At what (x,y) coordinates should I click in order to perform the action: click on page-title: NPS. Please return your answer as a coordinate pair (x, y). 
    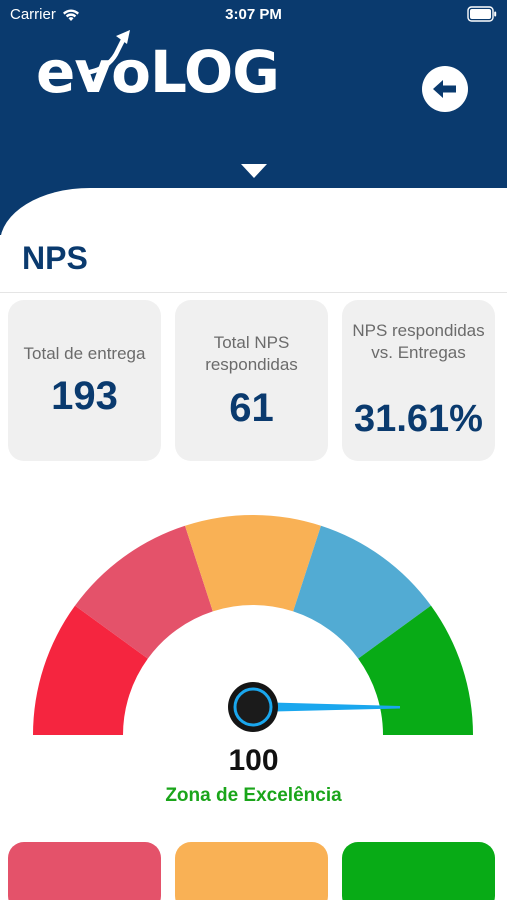
    Looking at the image, I should click on (55, 258).